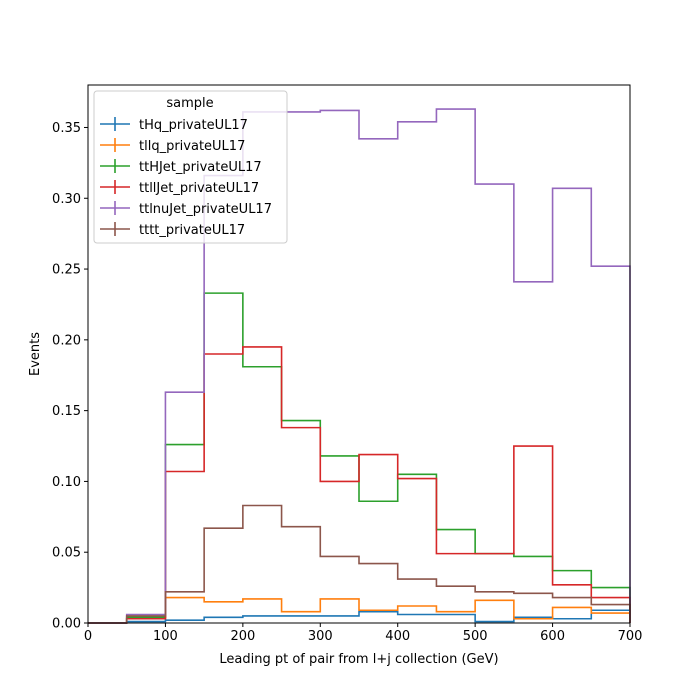 The image size is (700, 700). I want to click on y-tick-label: 0.25, so click(66, 270).